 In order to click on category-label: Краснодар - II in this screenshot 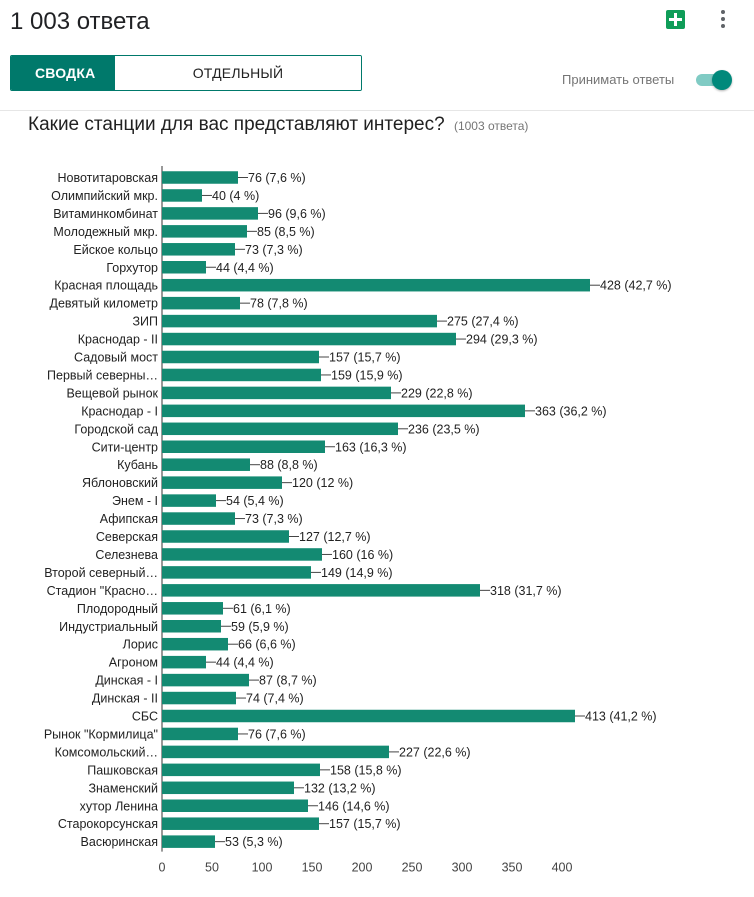, I will do `click(118, 340)`.